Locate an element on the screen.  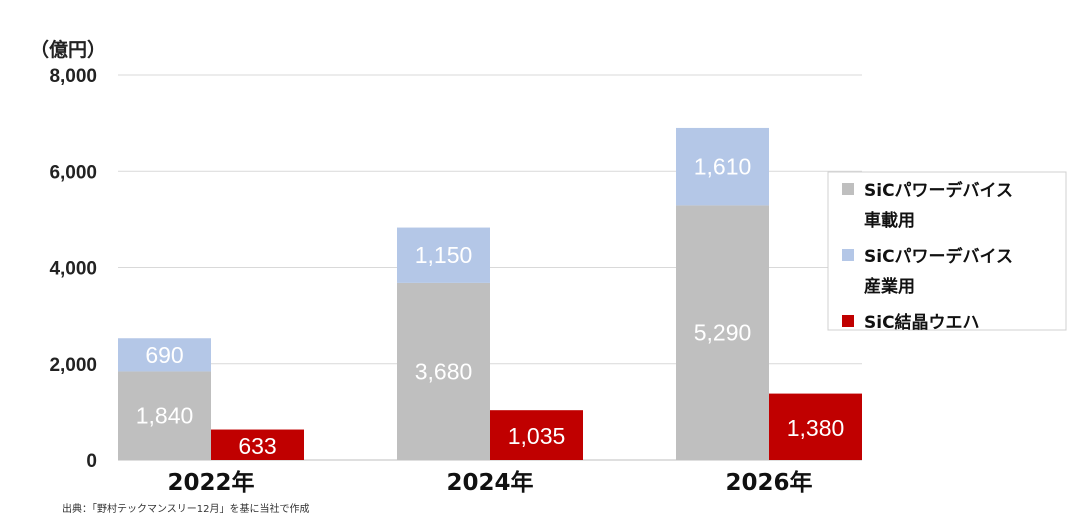
data-label: 1,035 is located at coordinates (537, 436).